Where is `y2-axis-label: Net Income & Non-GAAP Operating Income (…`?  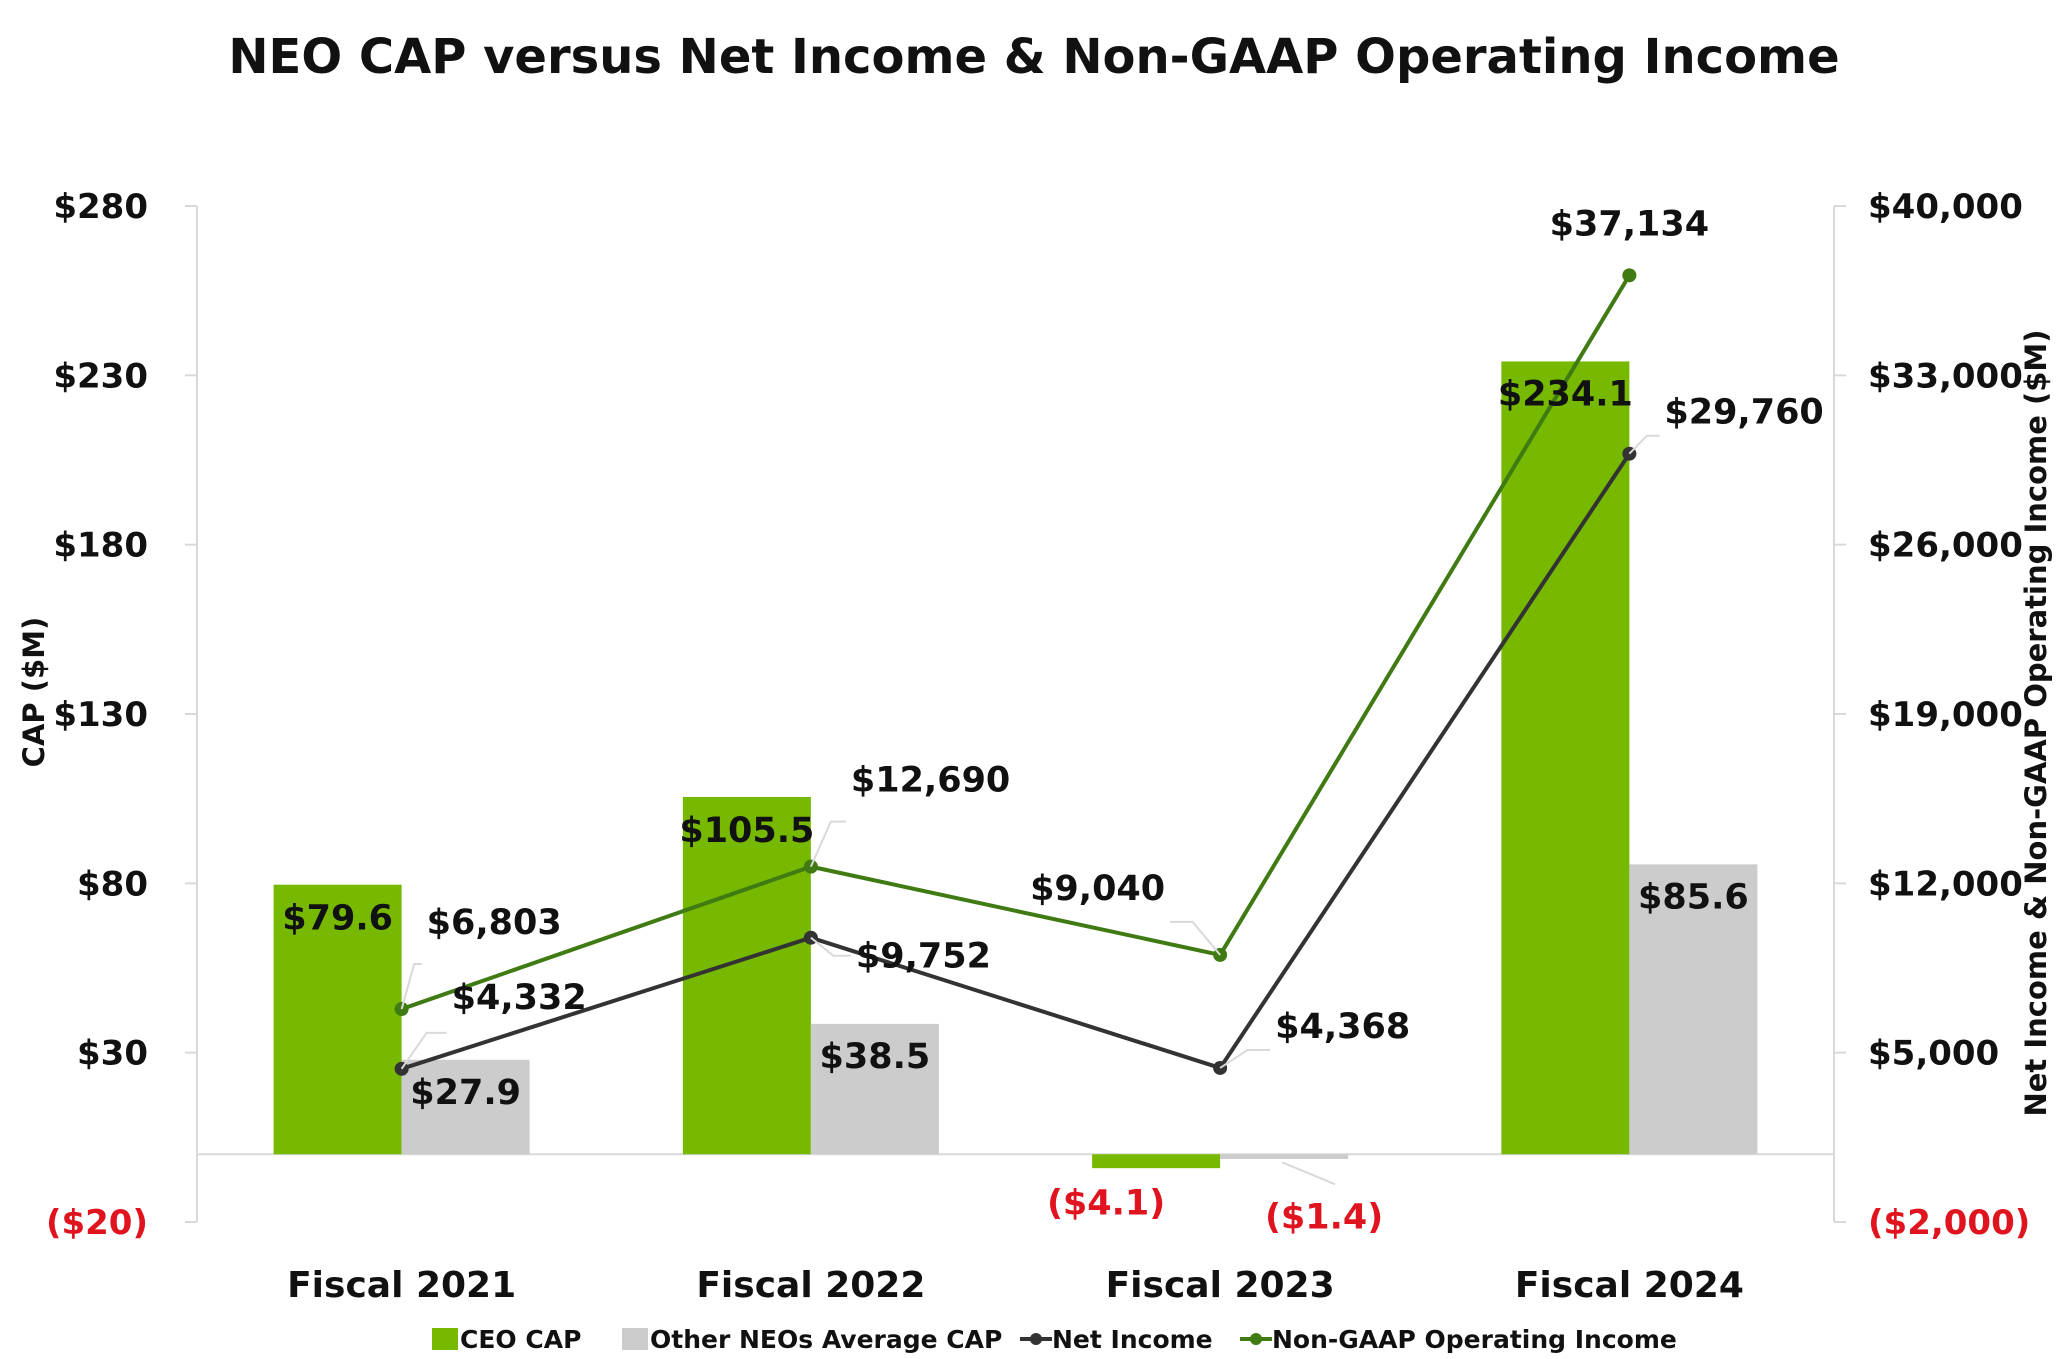
y2-axis-label: Net Income & Non-GAAP Operating Income (… is located at coordinates (2036, 722).